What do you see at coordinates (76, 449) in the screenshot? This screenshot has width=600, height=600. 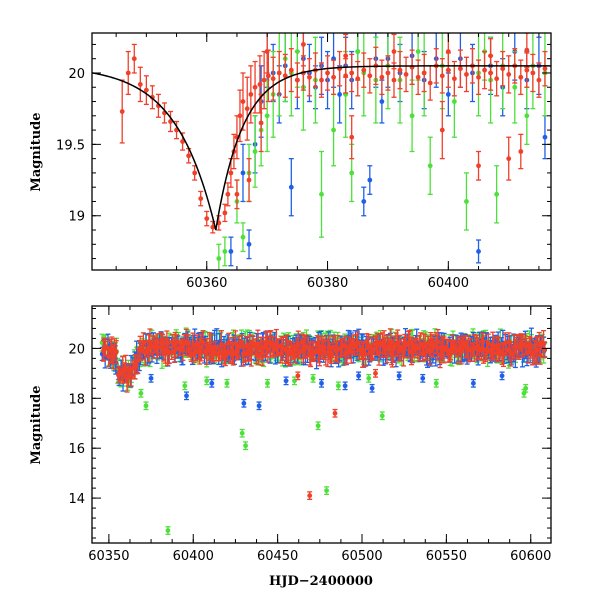 I see `y-tick-label: 16` at bounding box center [76, 449].